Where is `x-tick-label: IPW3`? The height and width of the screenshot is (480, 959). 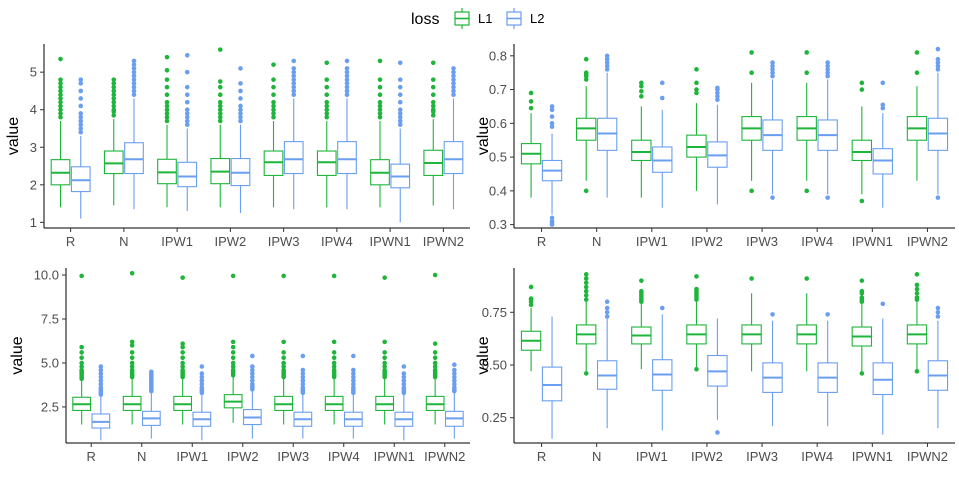
x-tick-label: IPW3 is located at coordinates (293, 456).